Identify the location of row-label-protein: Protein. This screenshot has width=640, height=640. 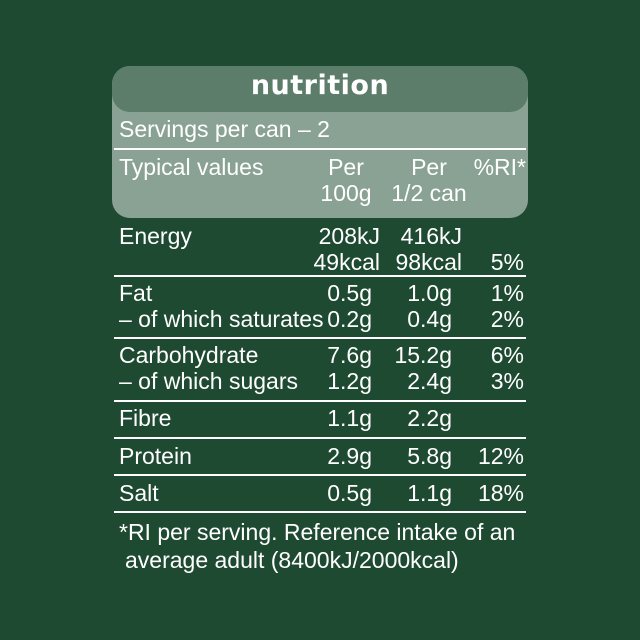
(155, 456).